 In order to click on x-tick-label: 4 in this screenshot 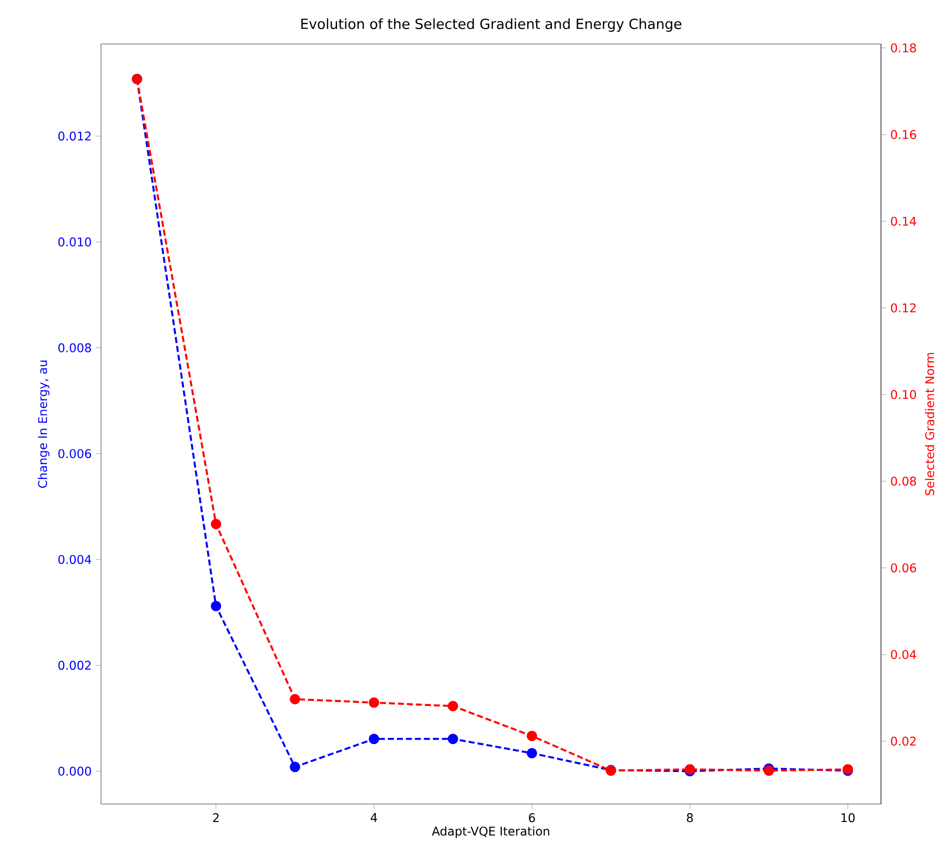, I will do `click(374, 817)`.